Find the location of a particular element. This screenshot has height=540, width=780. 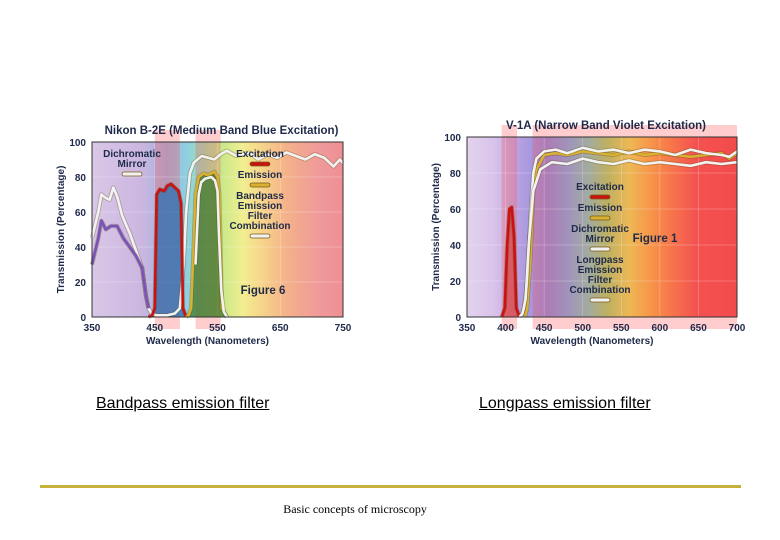

x-tick-label: 700 is located at coordinates (737, 328).